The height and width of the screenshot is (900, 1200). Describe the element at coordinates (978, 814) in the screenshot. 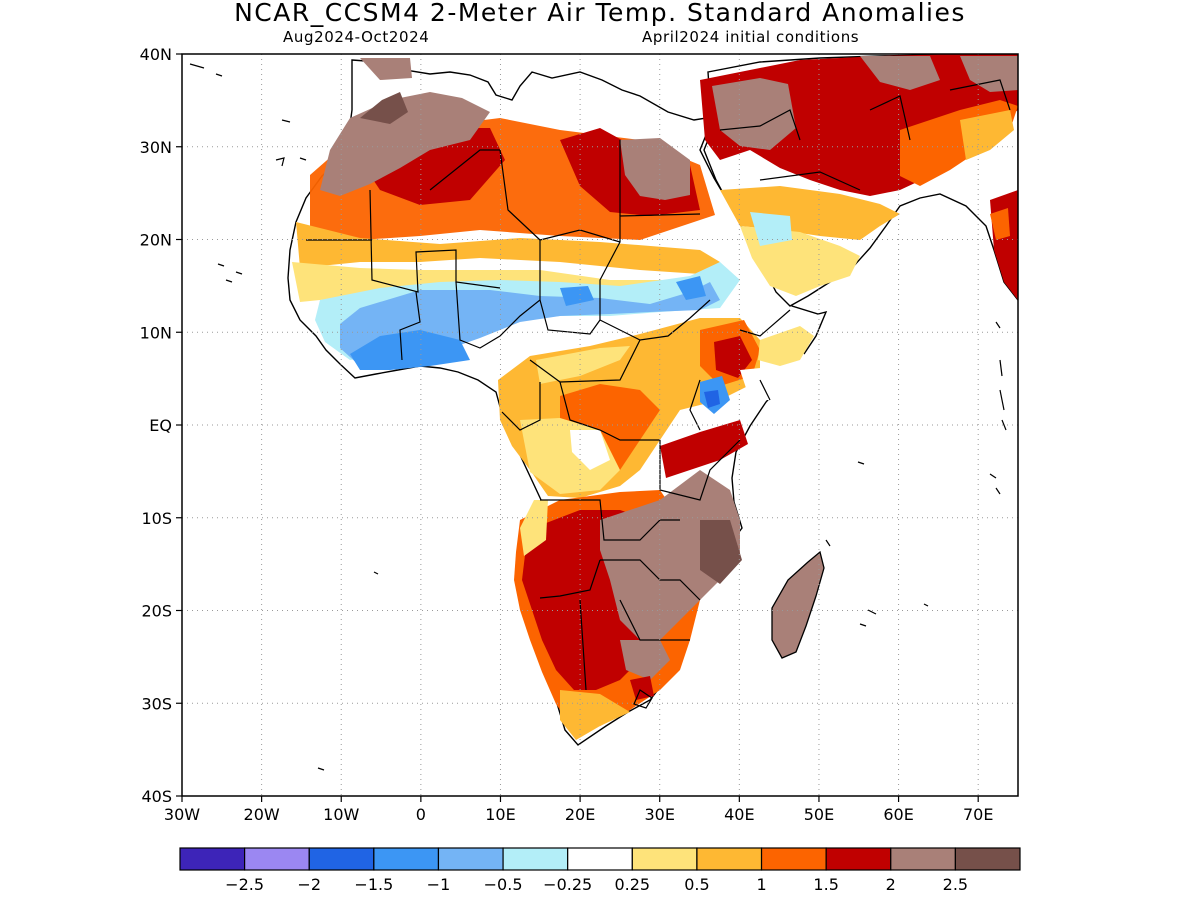

I see `lon-tick-label: 70E` at that location.